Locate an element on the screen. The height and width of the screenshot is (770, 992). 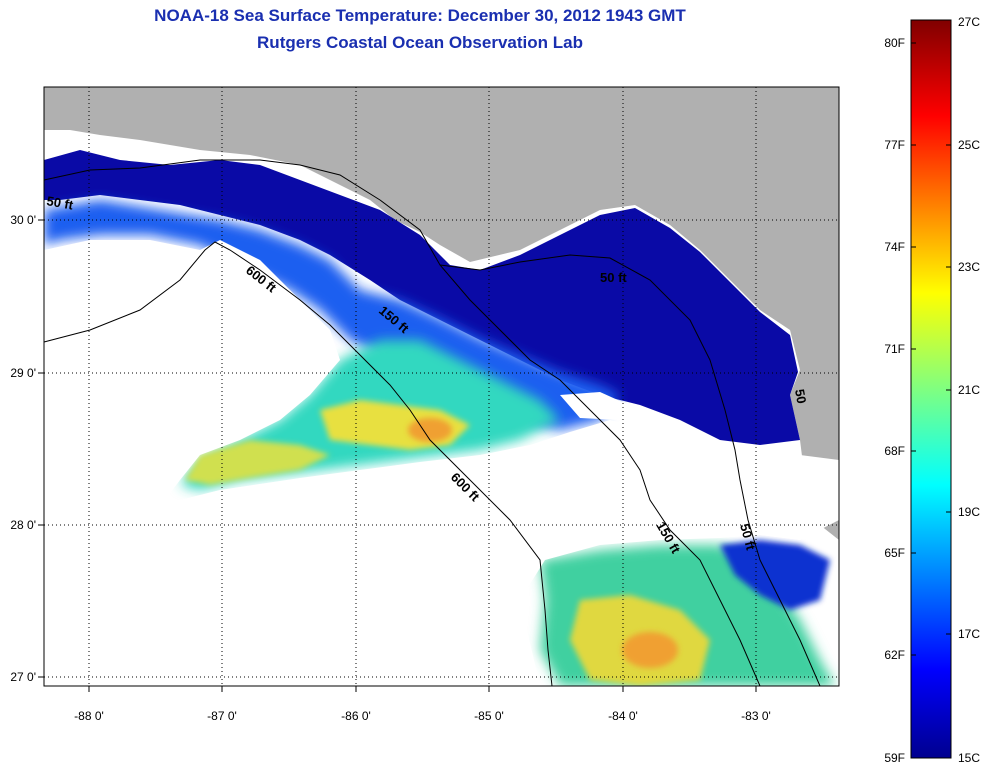
colorbar-f-label: 59F is located at coordinates (894, 758).